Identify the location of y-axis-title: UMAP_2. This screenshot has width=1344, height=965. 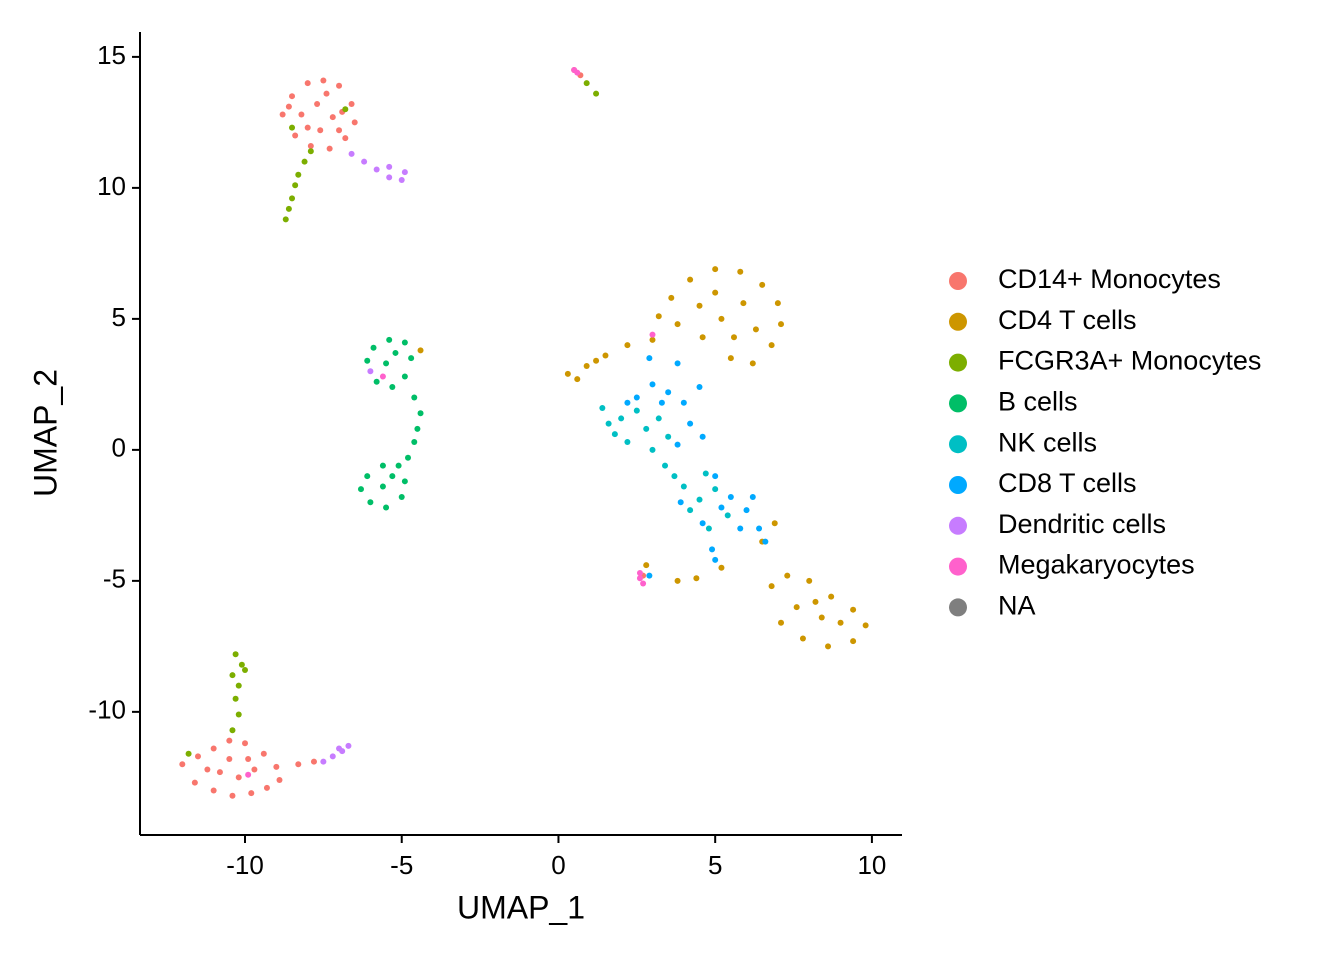
(45, 433).